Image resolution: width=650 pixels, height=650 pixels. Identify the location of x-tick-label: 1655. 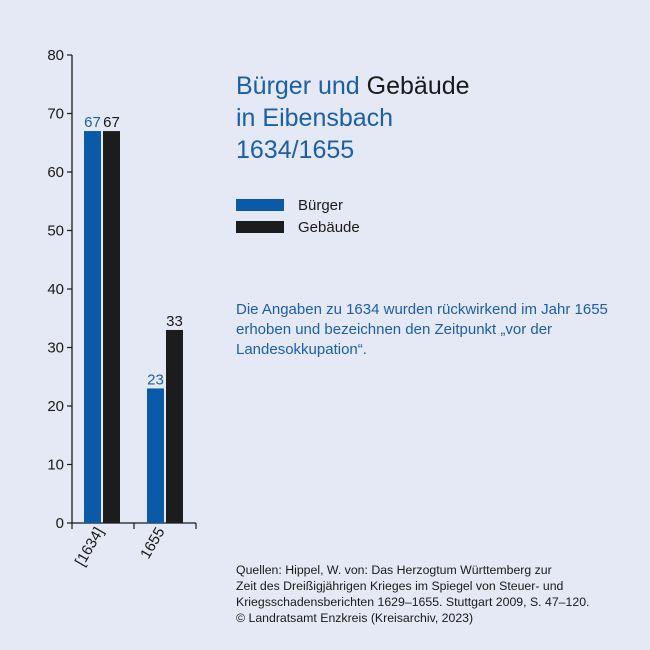
(152, 543).